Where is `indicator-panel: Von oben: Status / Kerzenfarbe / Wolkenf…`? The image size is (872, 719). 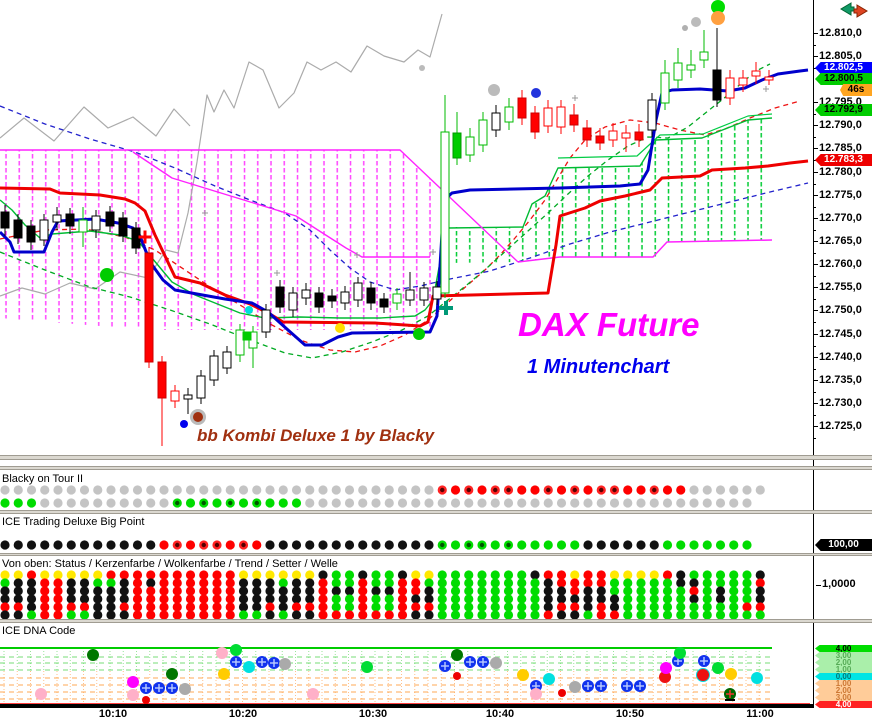 indicator-panel: Von oben: Status / Kerzenfarbe / Wolkenf… is located at coordinates (405, 588).